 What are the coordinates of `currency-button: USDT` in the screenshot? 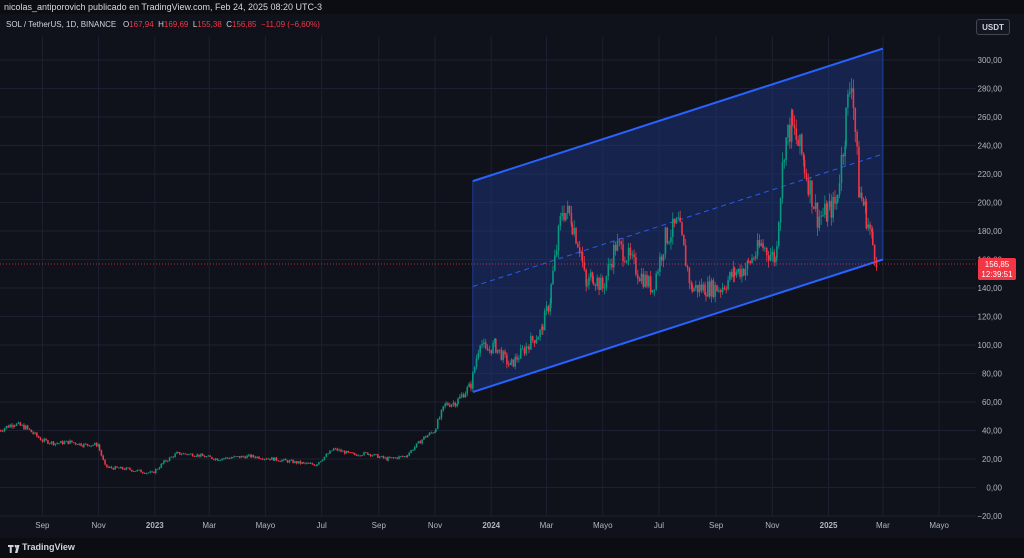 It's located at (993, 27).